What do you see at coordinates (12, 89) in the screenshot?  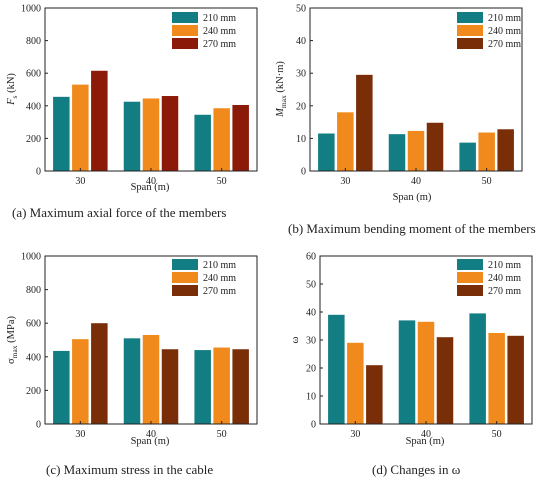 I see `y-axis-label: Fs (kN)` at bounding box center [12, 89].